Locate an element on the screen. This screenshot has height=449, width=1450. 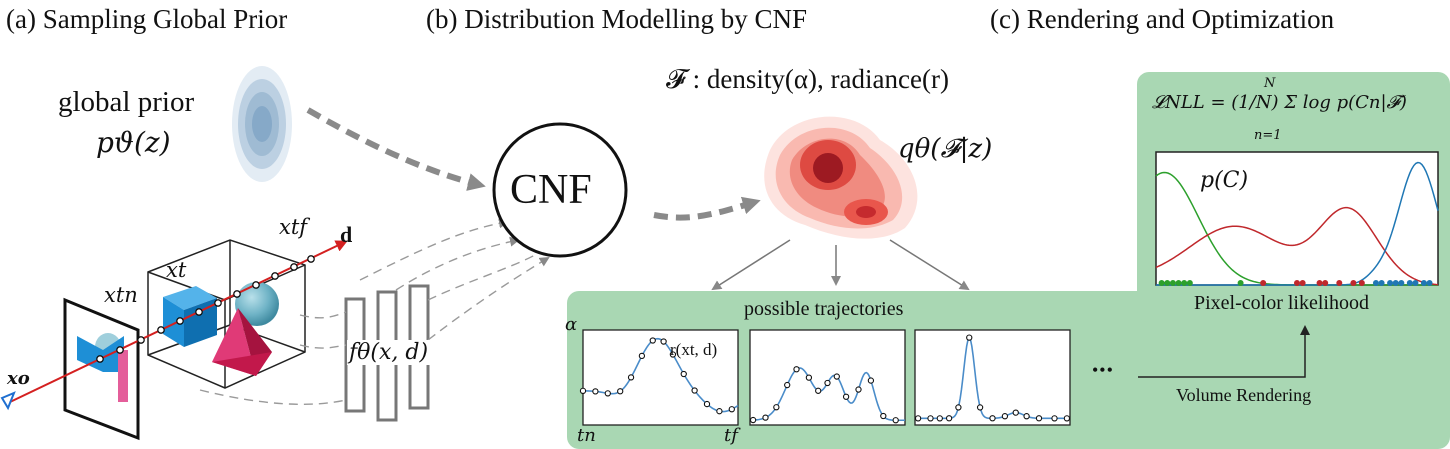
field-equation: 𝓕 : density(α), radiance(r) is located at coordinates (807, 79).